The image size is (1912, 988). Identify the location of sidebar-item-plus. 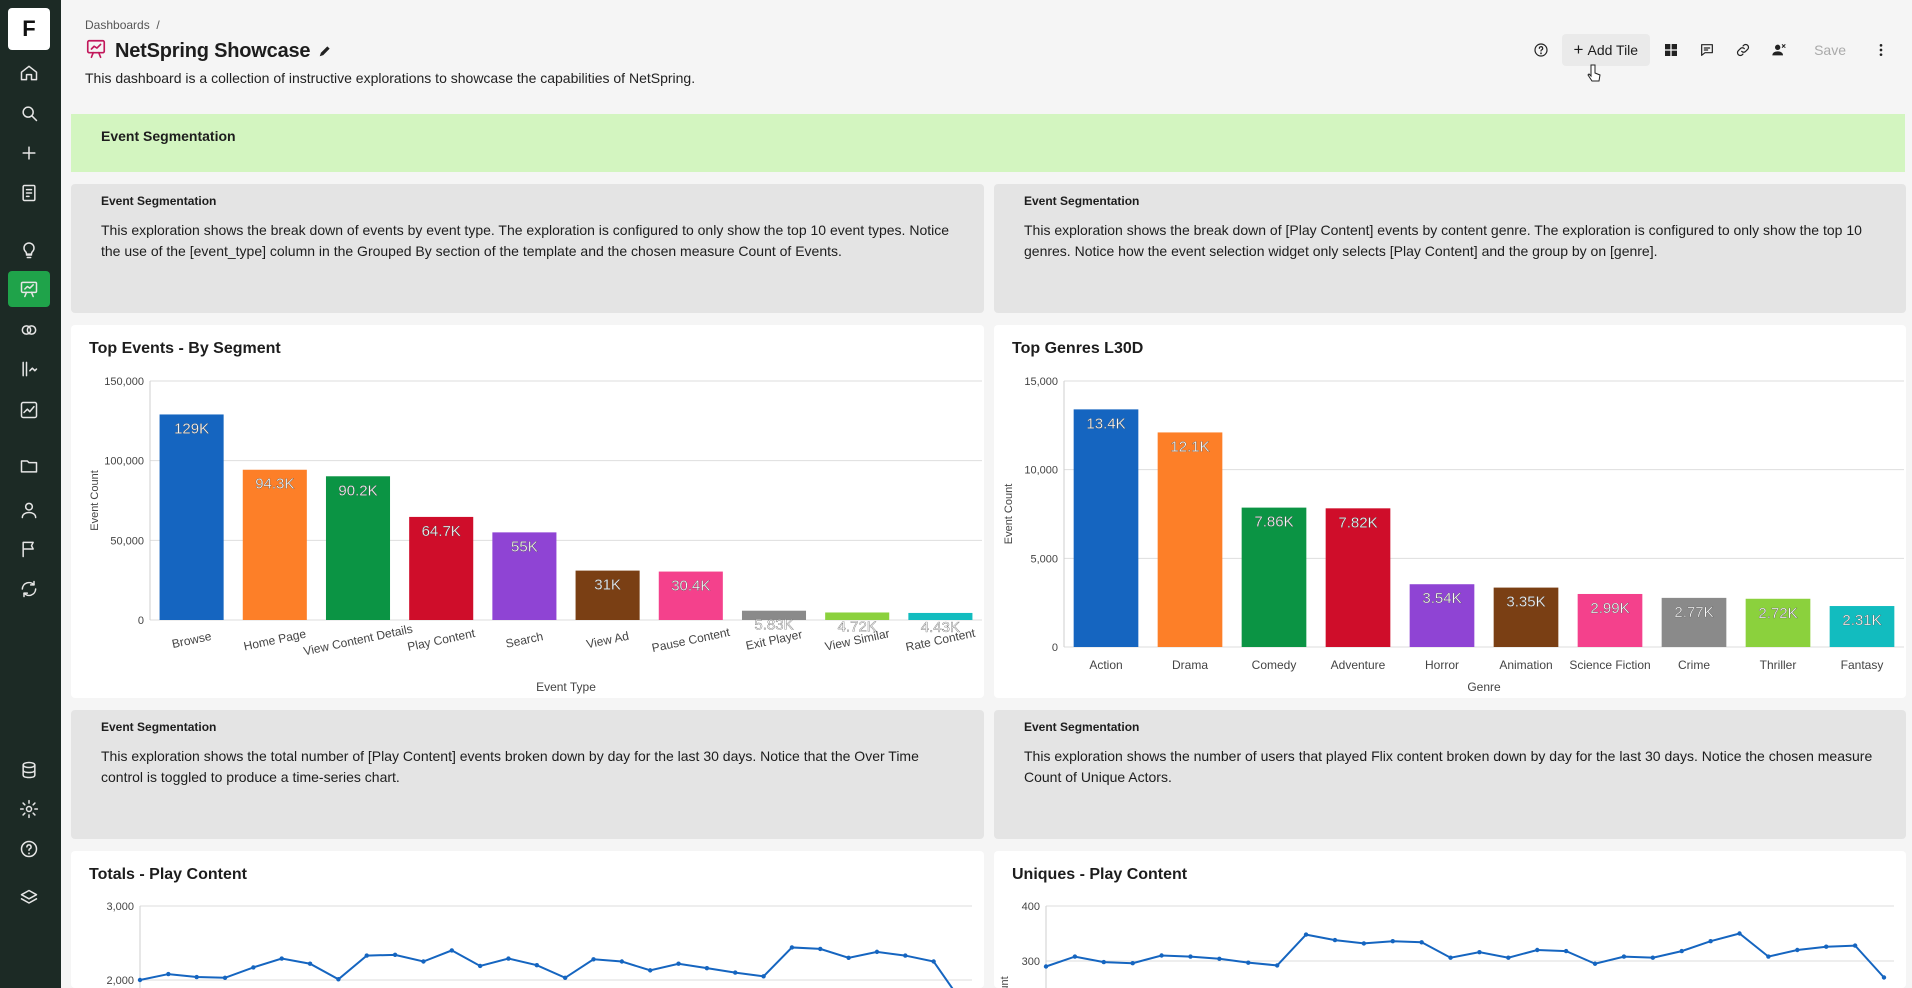
(29, 153).